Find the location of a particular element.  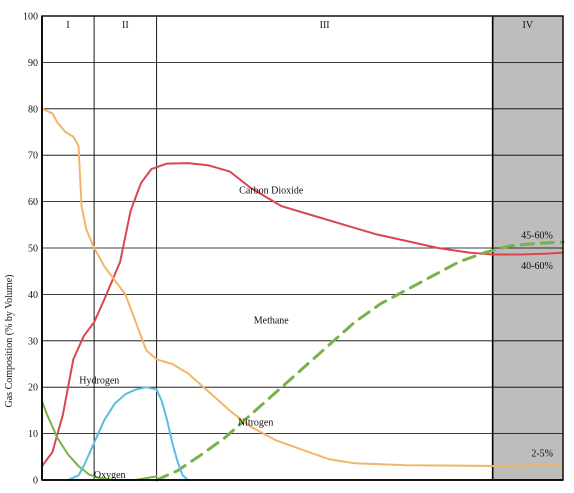

y-tick-label: 100 is located at coordinates (30, 17).